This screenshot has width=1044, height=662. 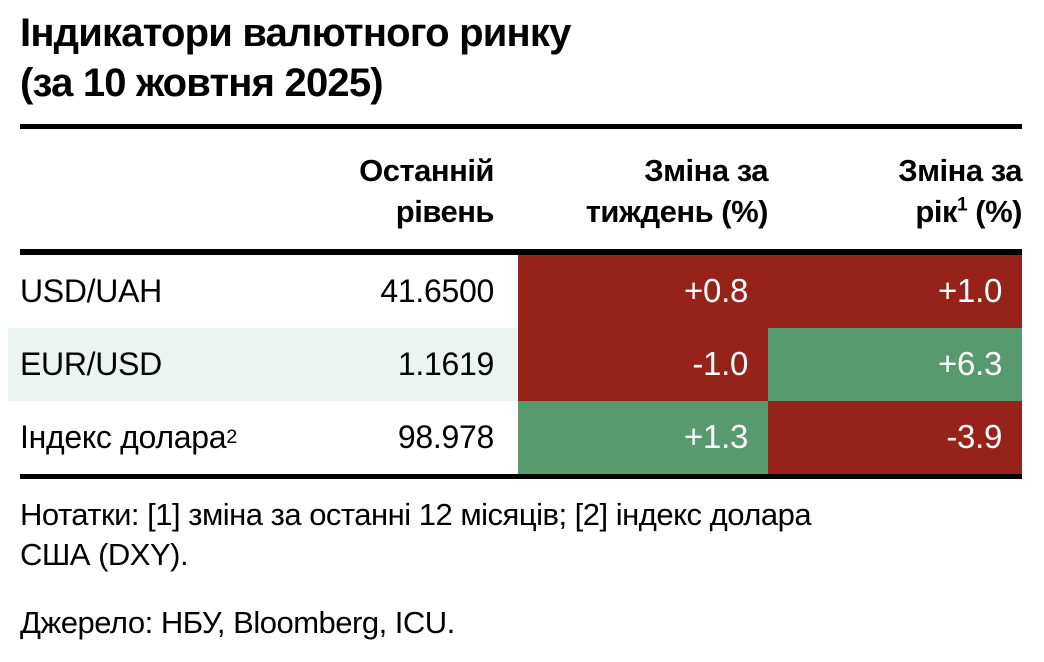 What do you see at coordinates (895, 291) in the screenshot?
I see `year-change-value: +1.0` at bounding box center [895, 291].